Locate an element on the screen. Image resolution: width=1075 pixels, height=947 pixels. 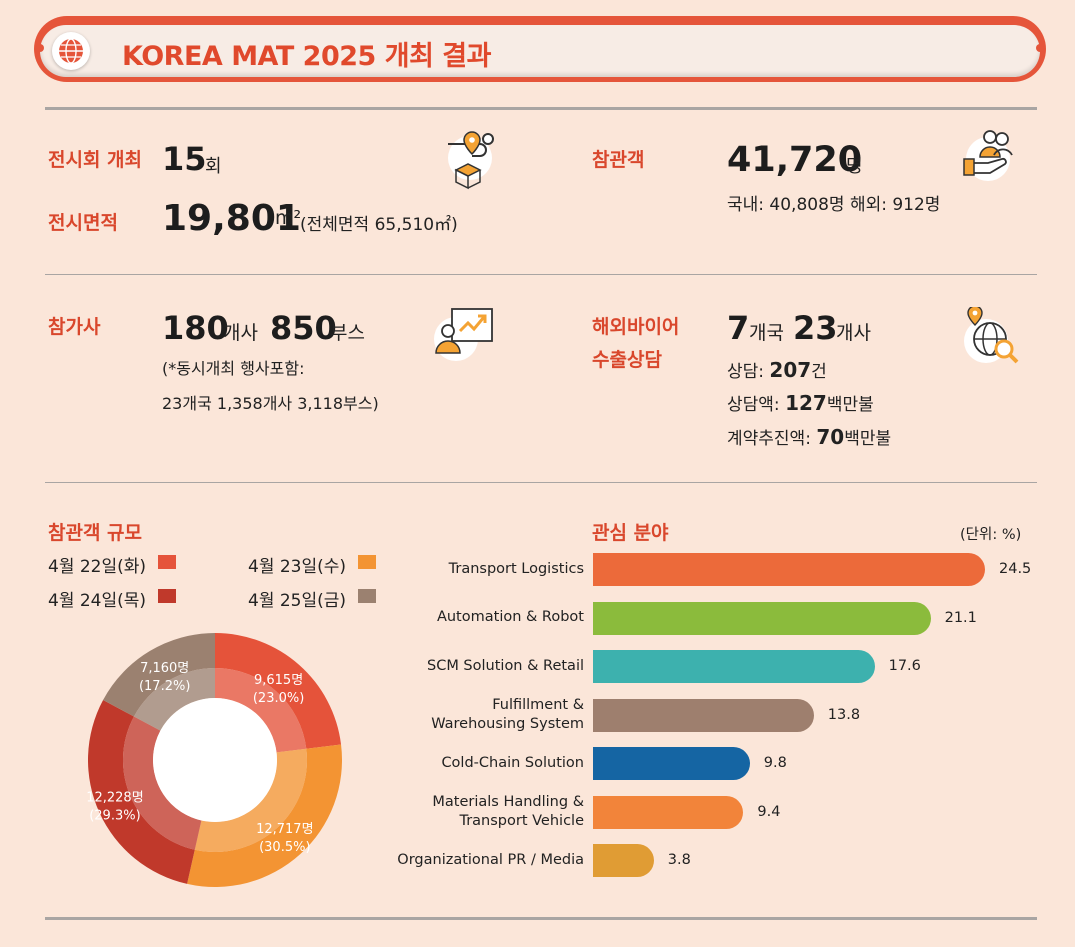
legend-label: 4월 22일(화) is located at coordinates (97, 567).